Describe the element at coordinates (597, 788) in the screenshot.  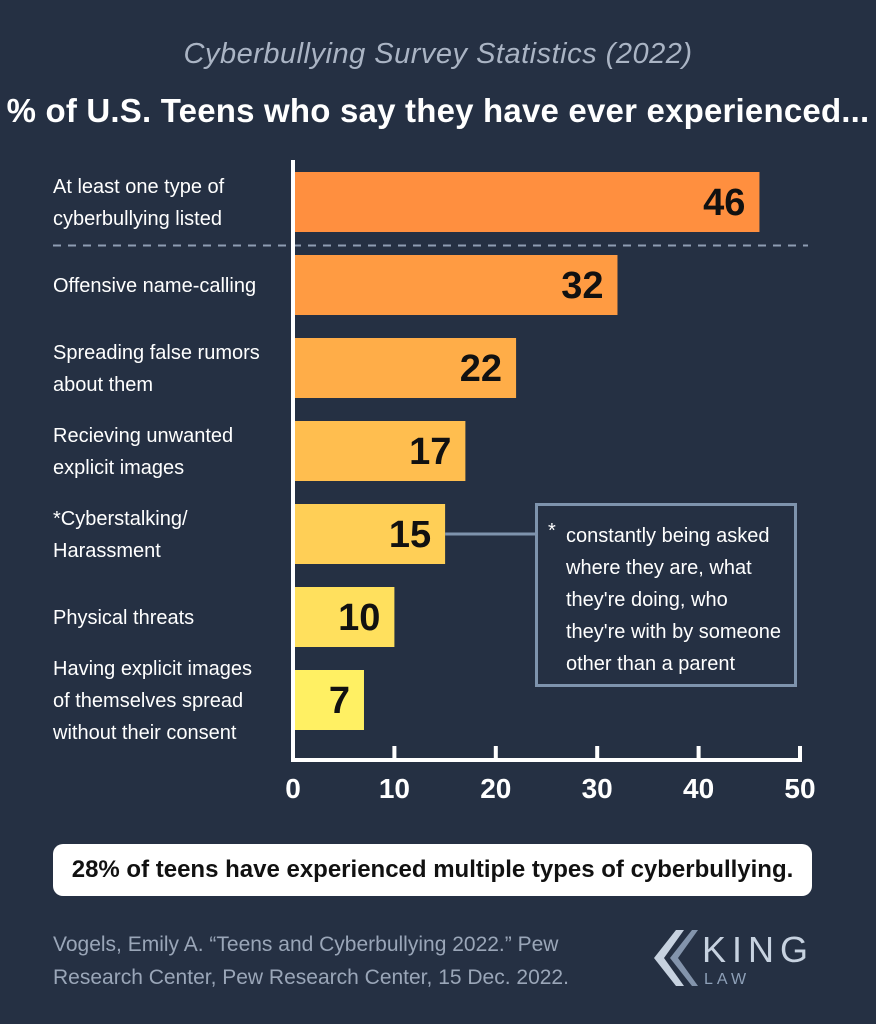
I see `x-tick-label: 30` at that location.